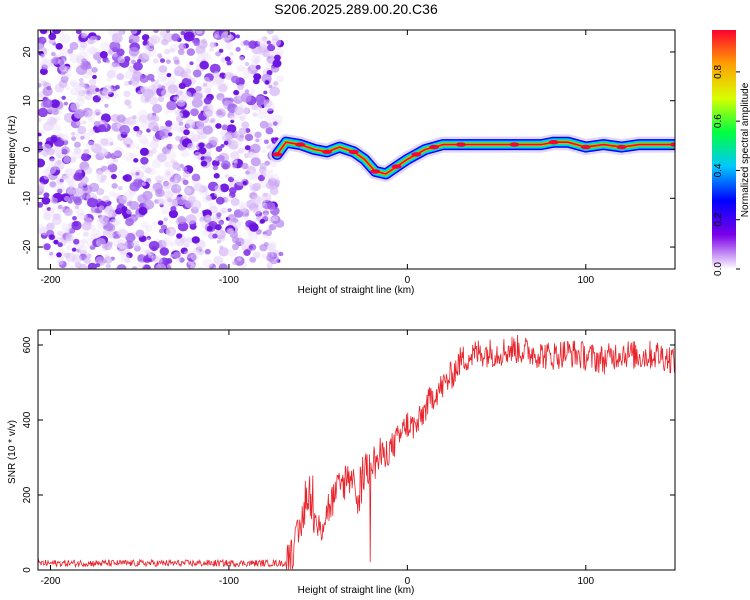 This screenshot has height=600, width=750. What do you see at coordinates (12, 150) in the screenshot?
I see `spectrogram-y-label: Frequency (Hz)` at bounding box center [12, 150].